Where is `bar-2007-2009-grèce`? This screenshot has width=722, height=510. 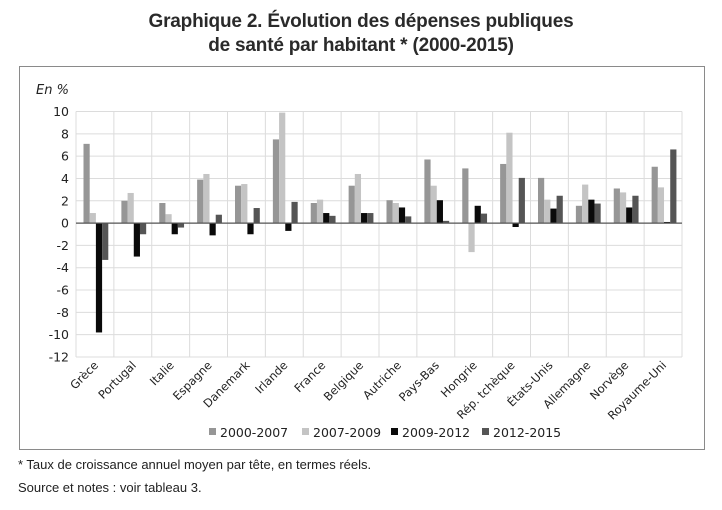
bar-2007-2009-grèce is located at coordinates (92, 218).